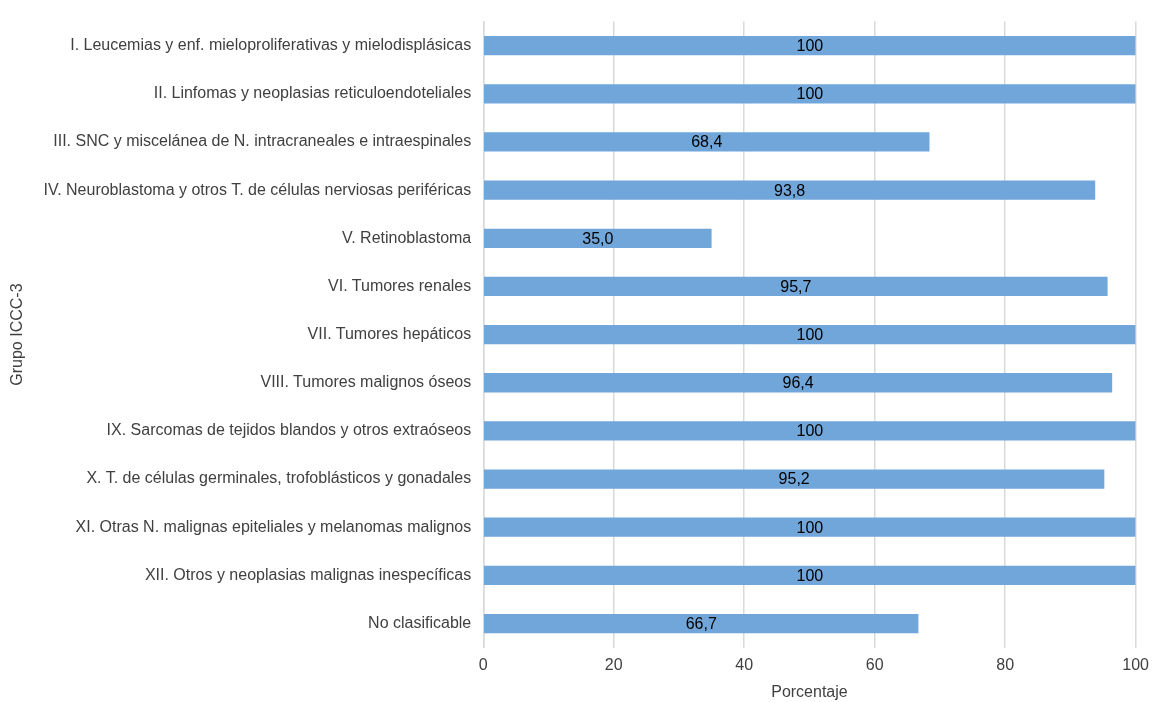 The width and height of the screenshot is (1157, 702). I want to click on x-tick-label: 0, so click(483, 664).